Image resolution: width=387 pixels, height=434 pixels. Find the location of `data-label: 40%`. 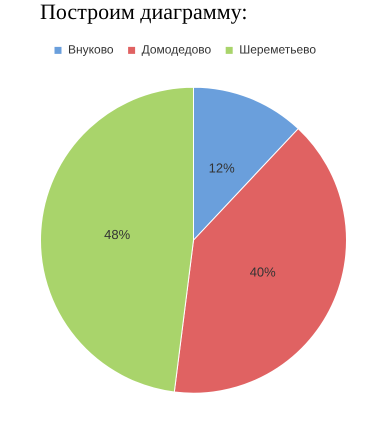

data-label: 40% is located at coordinates (263, 272).